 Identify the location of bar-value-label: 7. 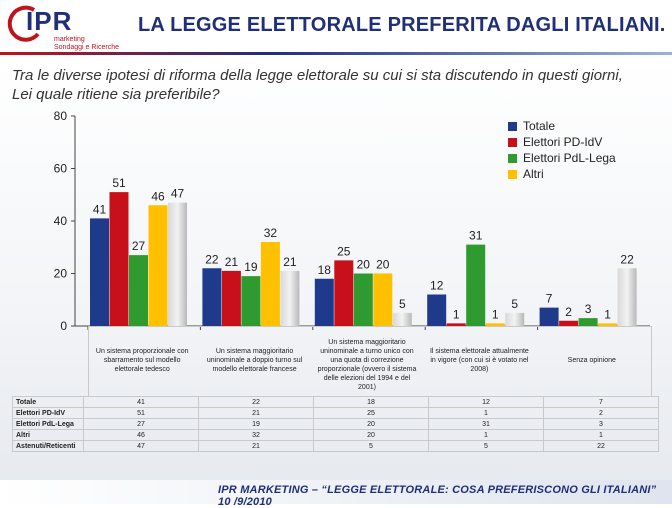
(549, 299).